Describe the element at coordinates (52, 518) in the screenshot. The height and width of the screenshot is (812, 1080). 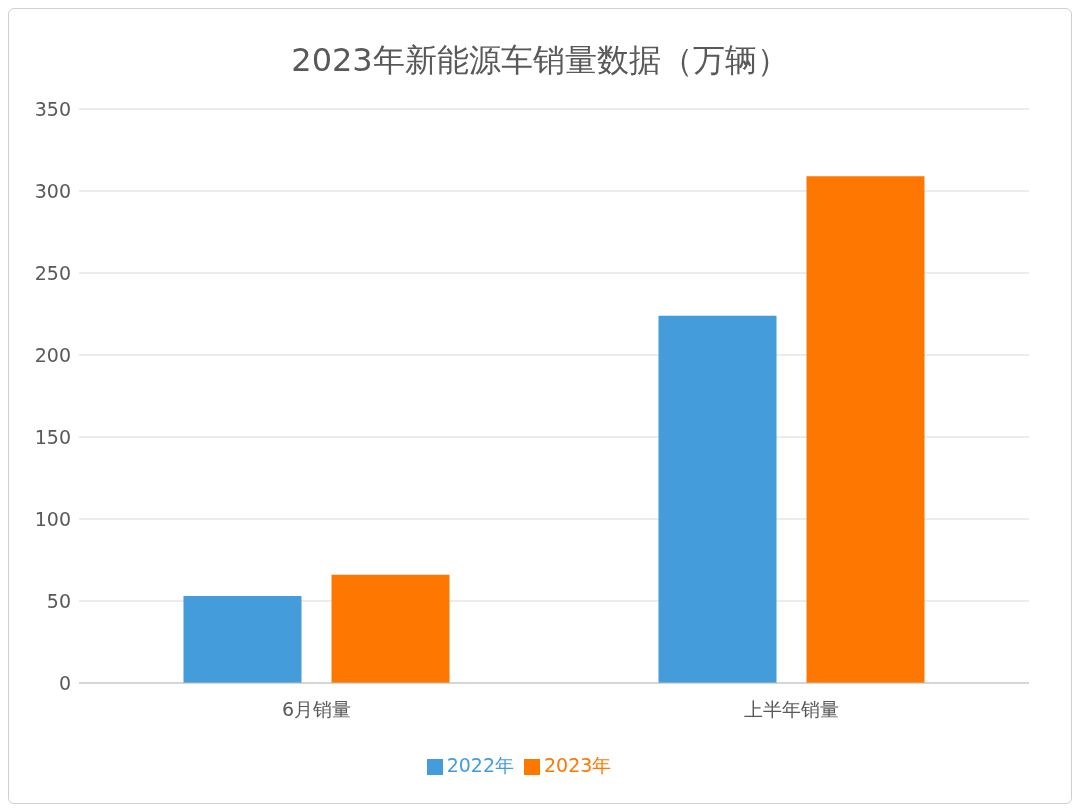
I see `y-tick-label: 100` at that location.